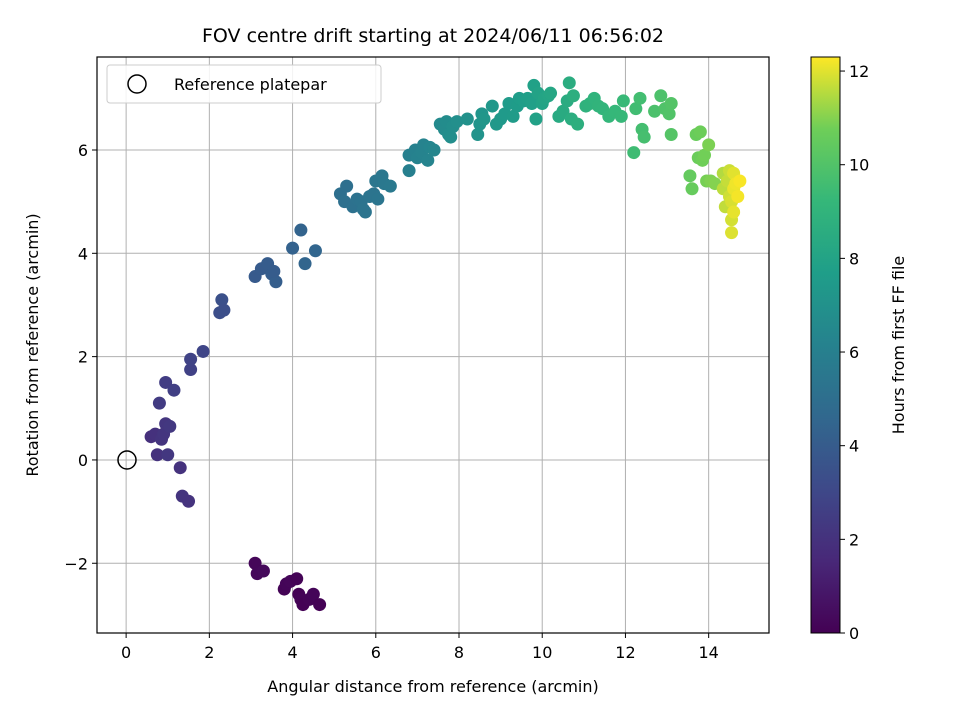  I want to click on x-tick-label: 6, so click(376, 652).